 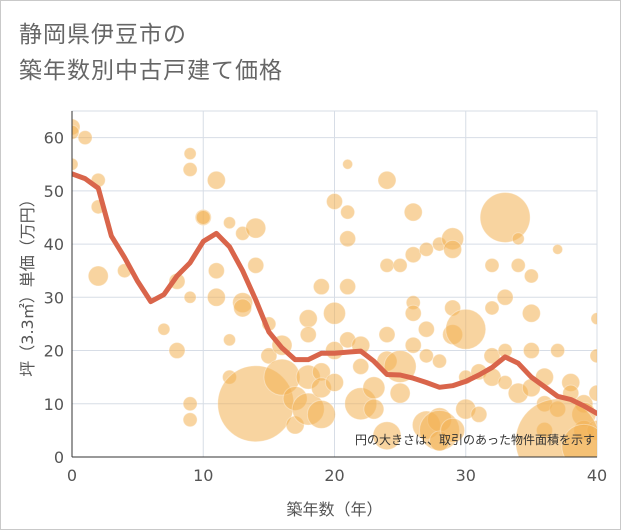 I want to click on x-tick-20: 20, so click(x=334, y=475).